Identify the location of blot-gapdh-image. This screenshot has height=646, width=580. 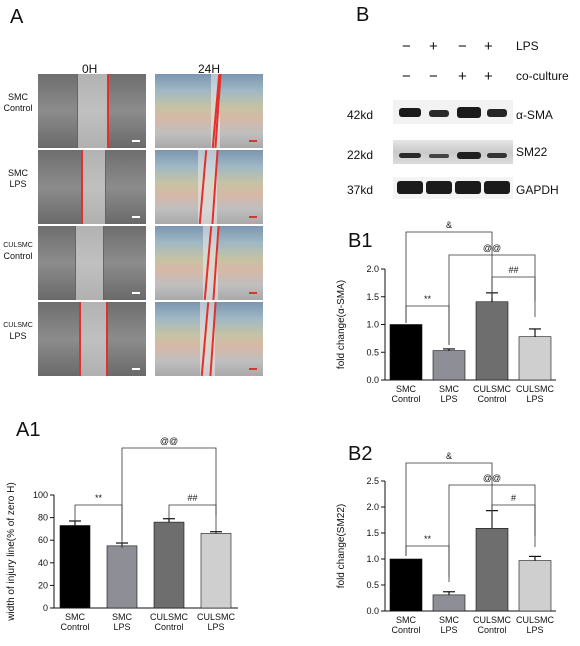
(453, 188).